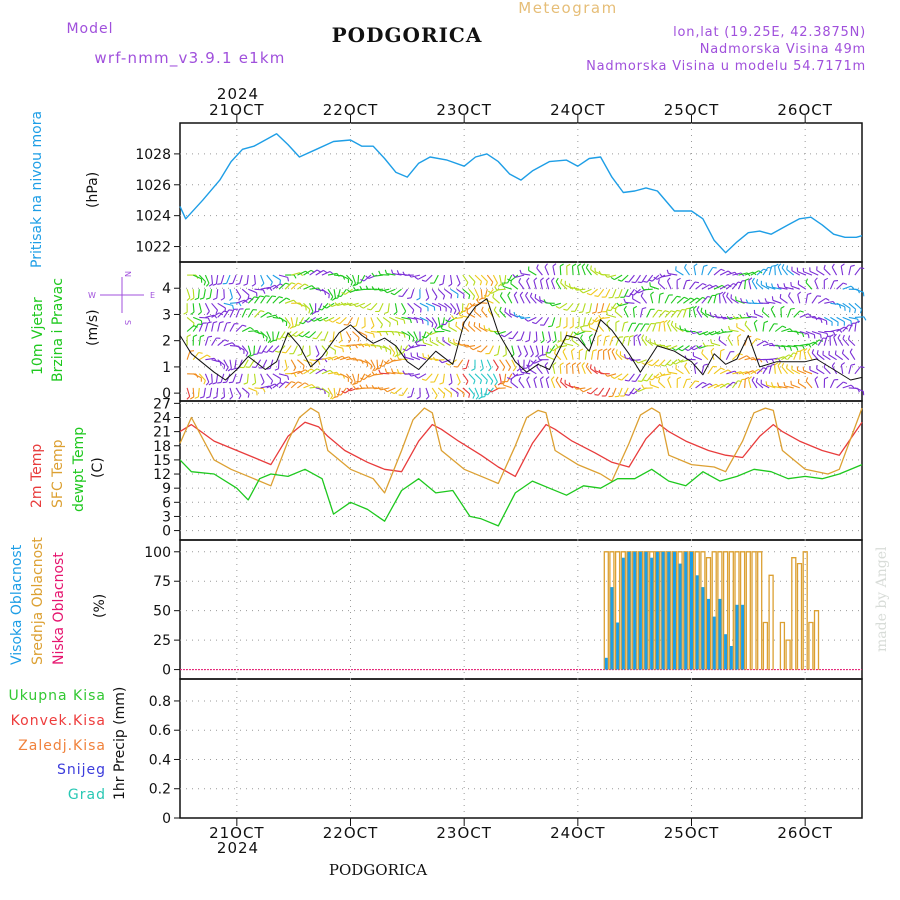  What do you see at coordinates (692, 110) in the screenshot?
I see `top-tick-label: 25OCT` at bounding box center [692, 110].